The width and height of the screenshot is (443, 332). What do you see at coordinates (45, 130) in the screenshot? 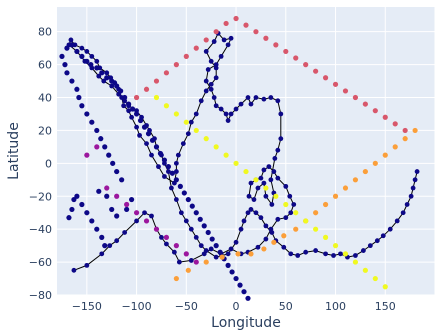
I see `y-tick-label: 20` at bounding box center [45, 130].